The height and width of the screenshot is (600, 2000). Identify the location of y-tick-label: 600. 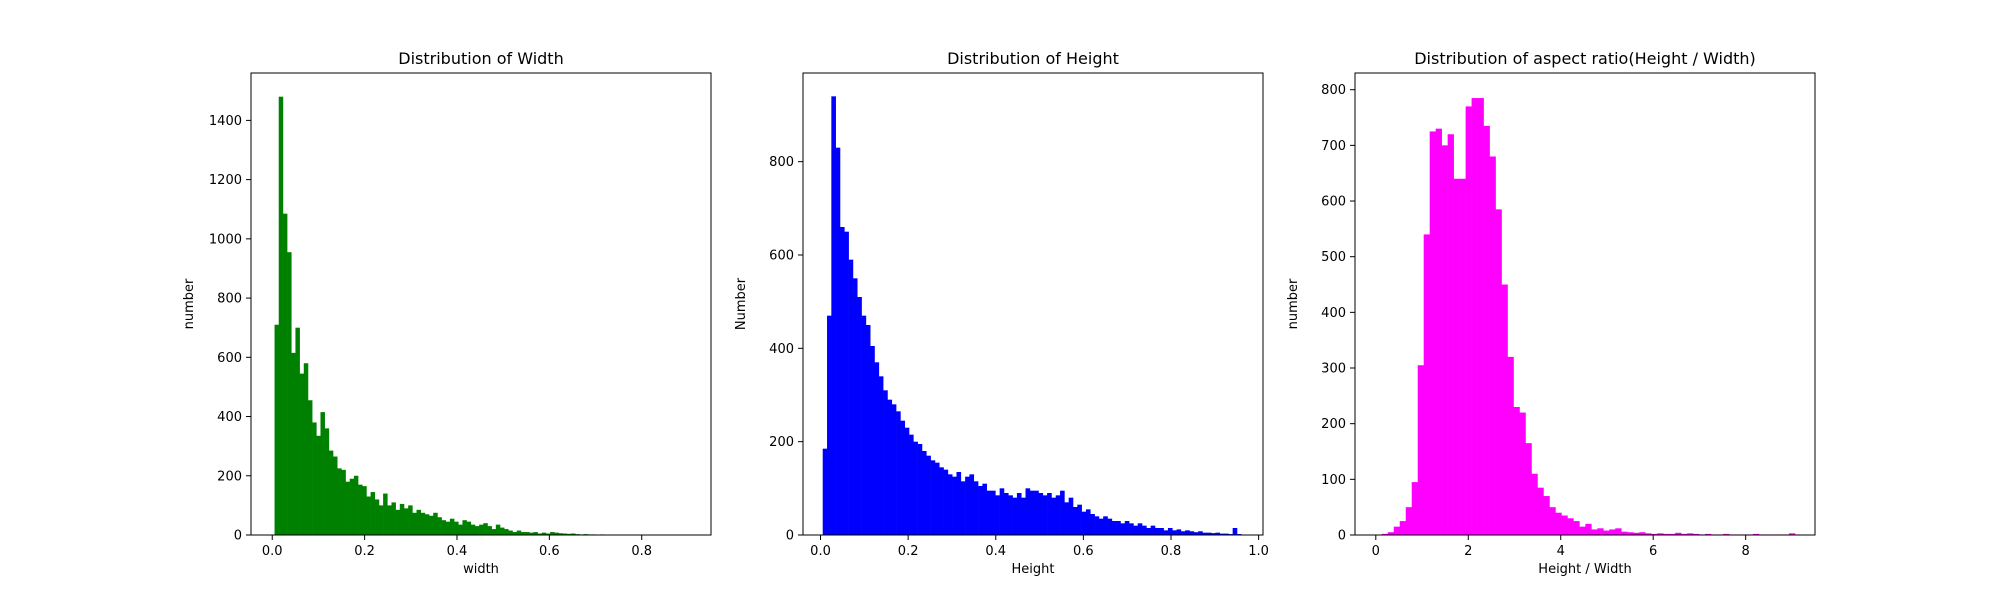
(229, 358).